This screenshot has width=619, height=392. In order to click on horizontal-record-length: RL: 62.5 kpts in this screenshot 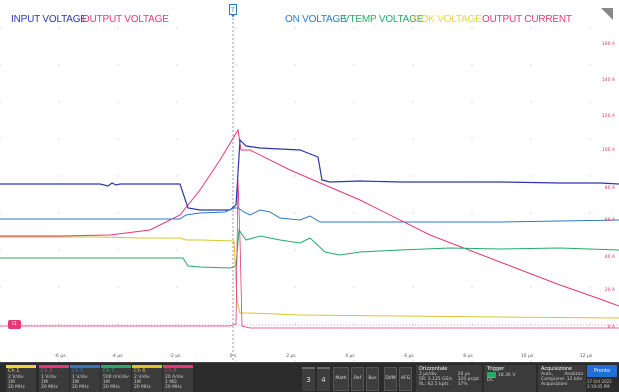, I will do `click(434, 384)`.